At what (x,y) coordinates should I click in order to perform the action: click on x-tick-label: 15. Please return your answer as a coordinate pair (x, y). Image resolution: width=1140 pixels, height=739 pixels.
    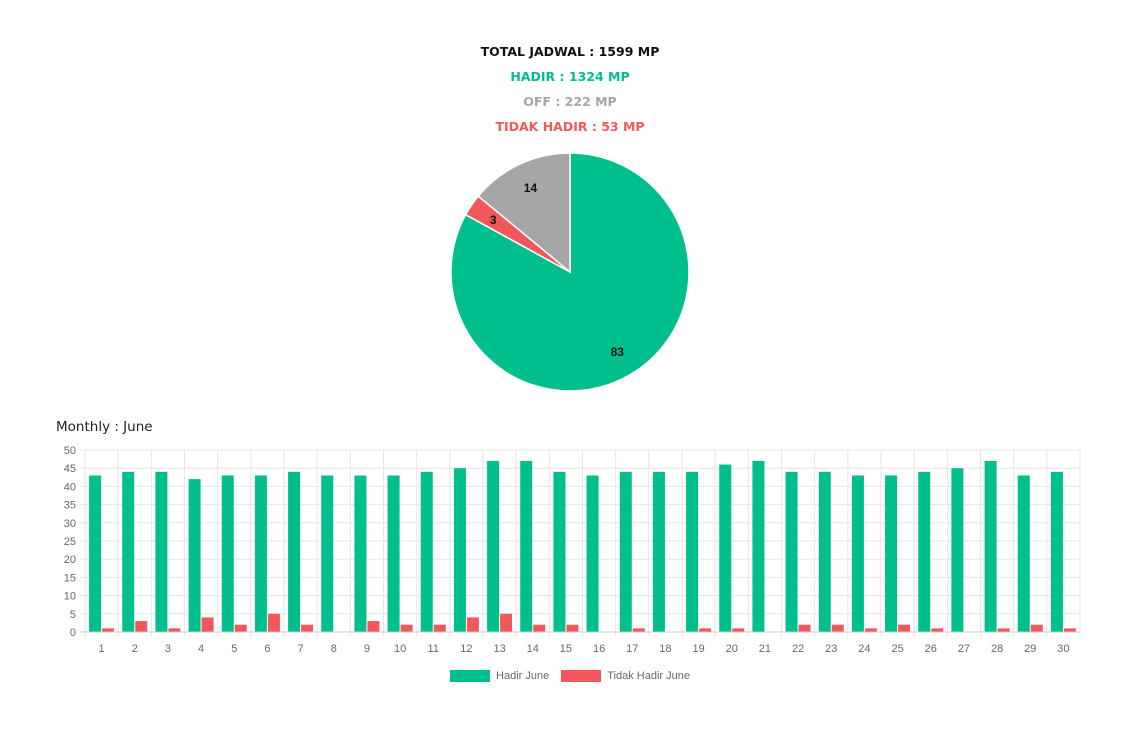
    Looking at the image, I should click on (566, 649).